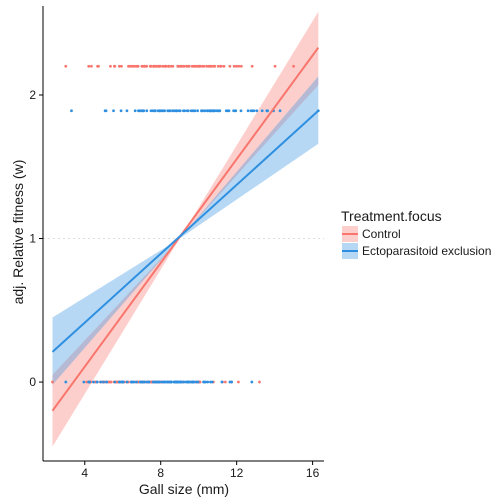 This screenshot has height=504, width=504. What do you see at coordinates (32, 382) in the screenshot?
I see `y-tick-label: 0` at bounding box center [32, 382].